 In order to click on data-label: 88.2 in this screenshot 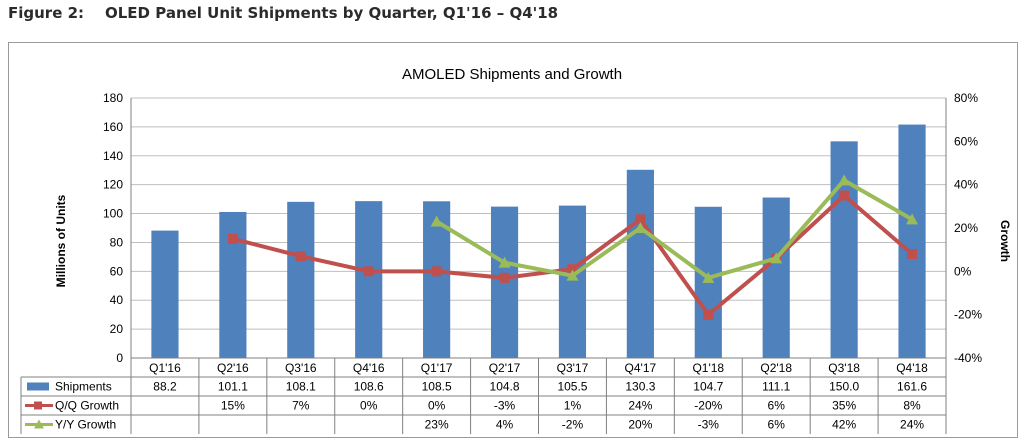, I will do `click(165, 387)`.